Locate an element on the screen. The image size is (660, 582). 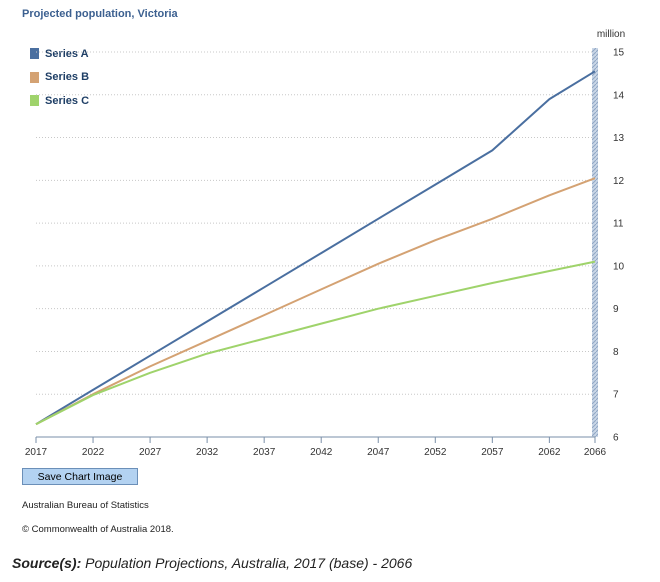
right-axis-band is located at coordinates (595, 242).